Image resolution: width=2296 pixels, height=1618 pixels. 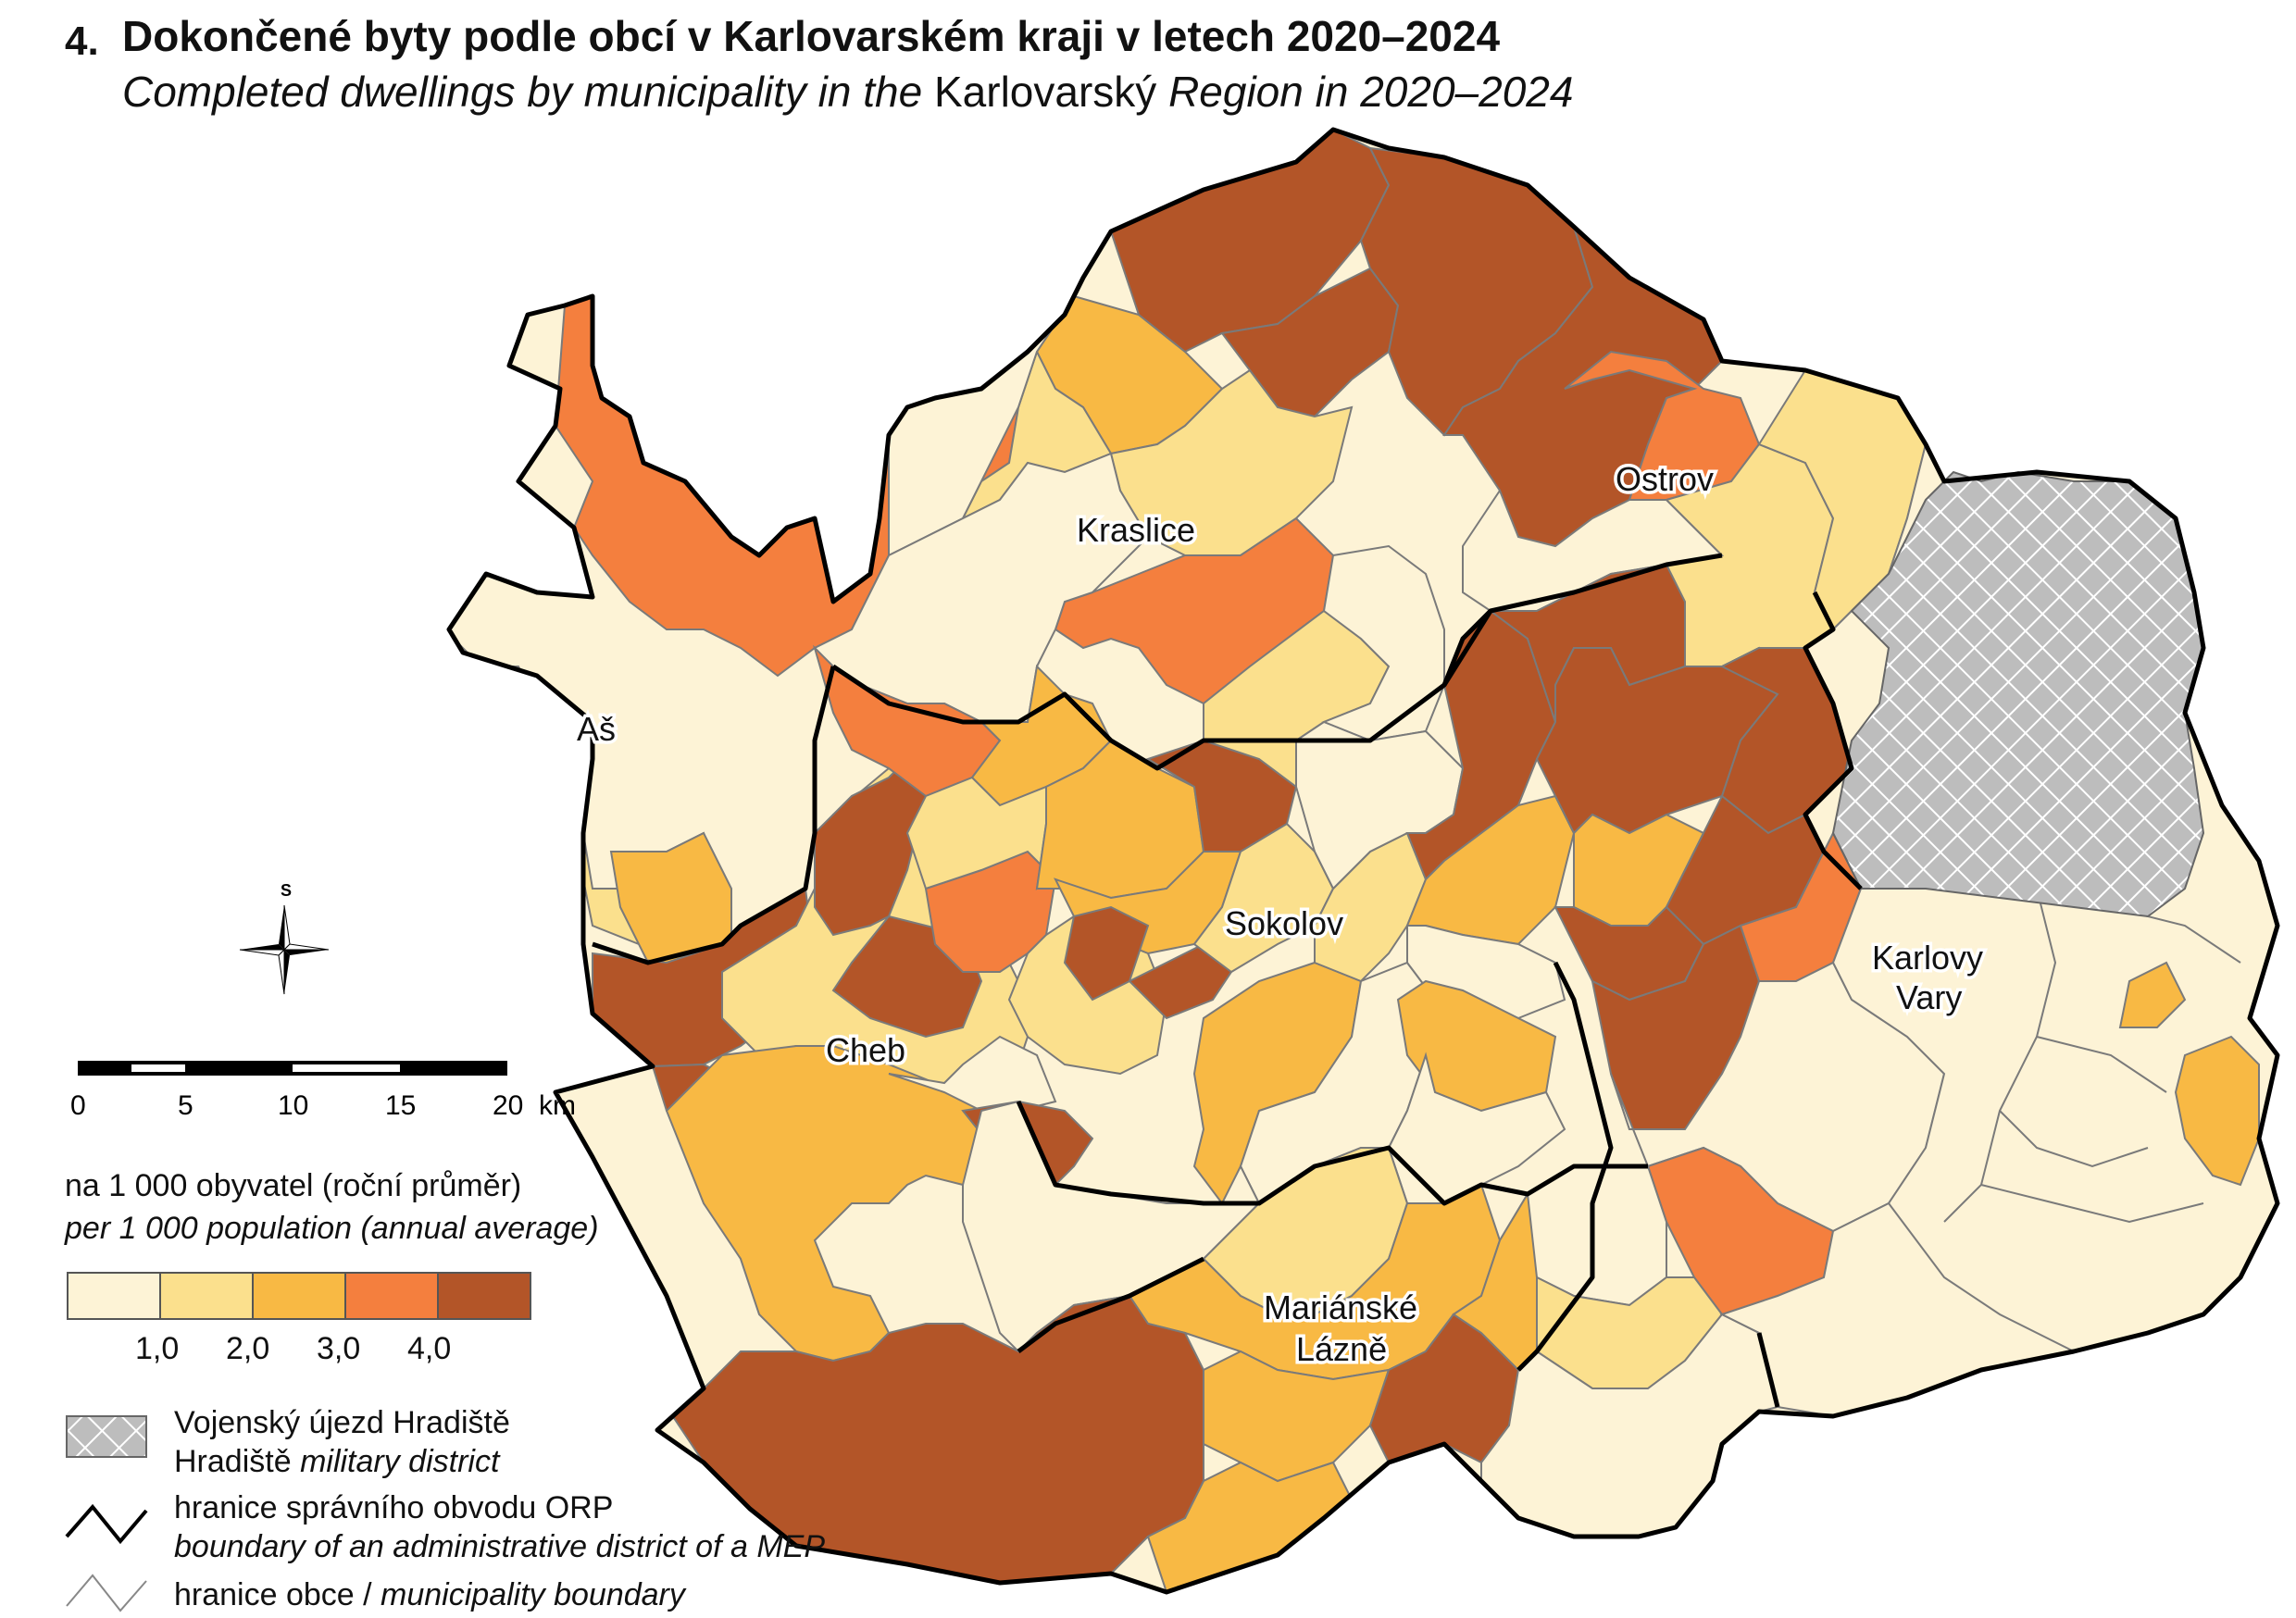 I want to click on orp-boundary-symbol, so click(x=106, y=1524).